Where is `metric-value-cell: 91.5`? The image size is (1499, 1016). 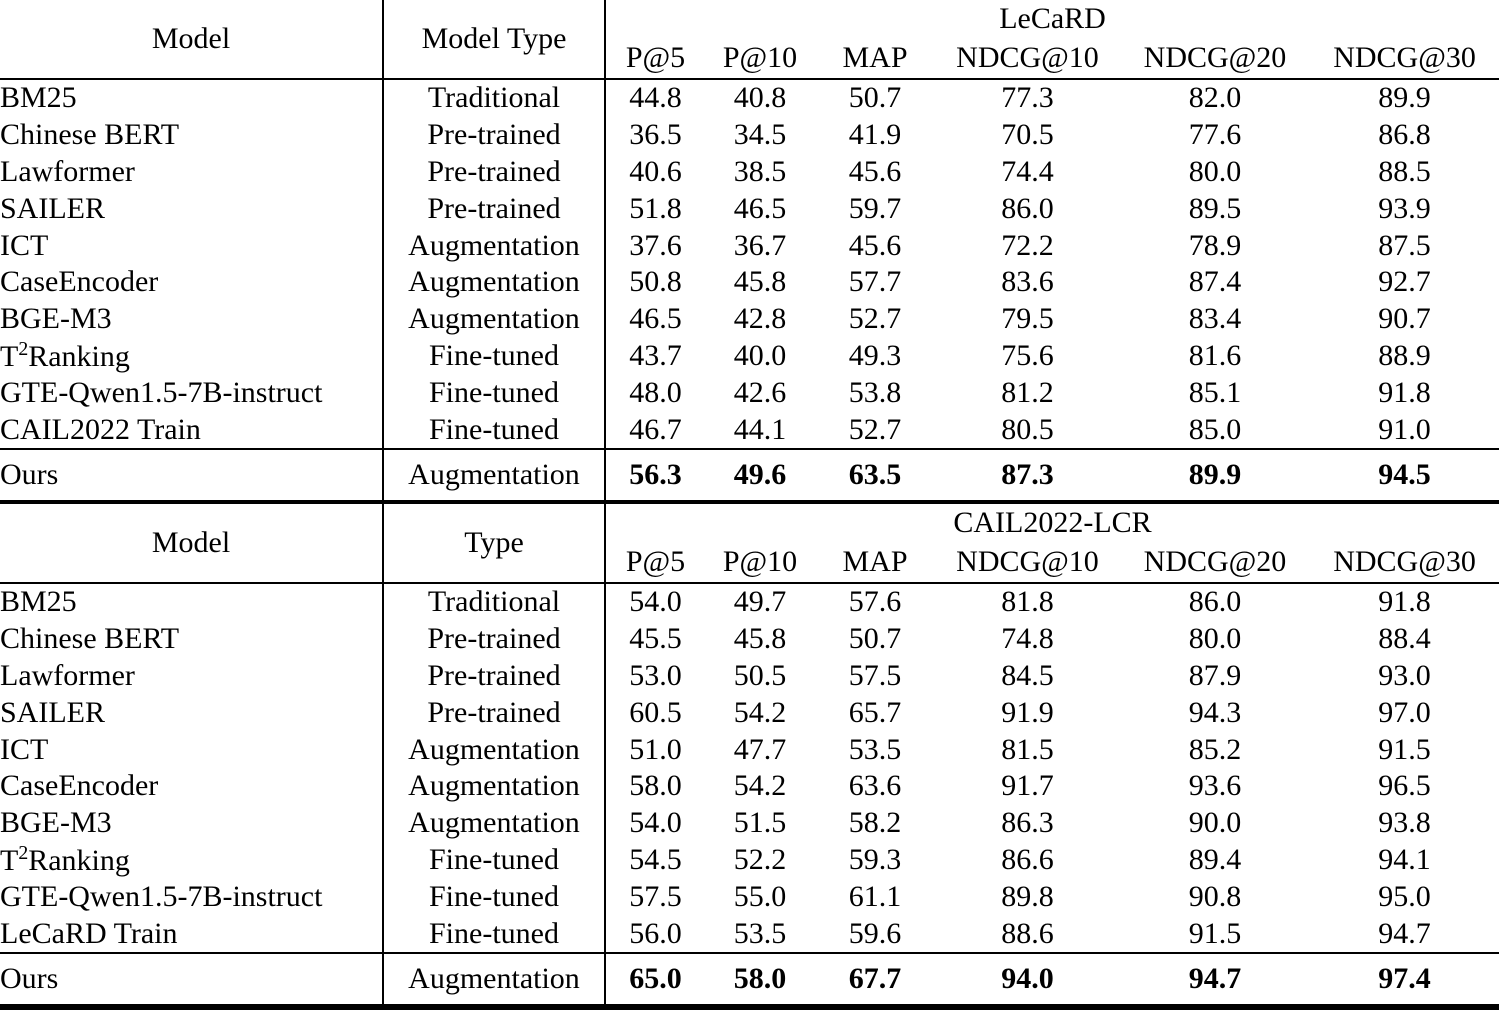 metric-value-cell: 91.5 is located at coordinates (1404, 749).